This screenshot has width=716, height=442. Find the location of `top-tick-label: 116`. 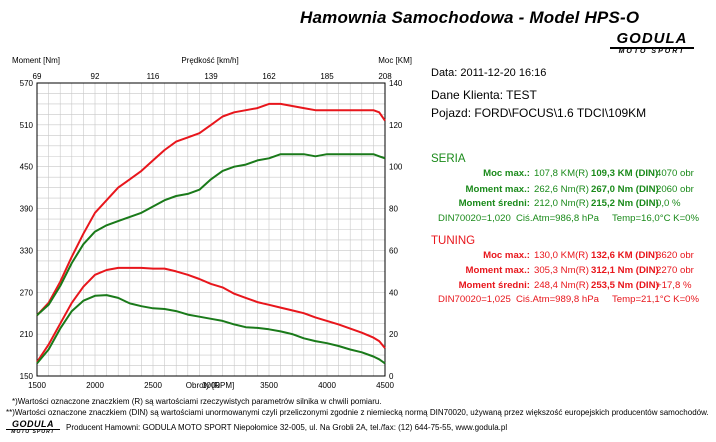

top-tick-label: 116 is located at coordinates (153, 76).